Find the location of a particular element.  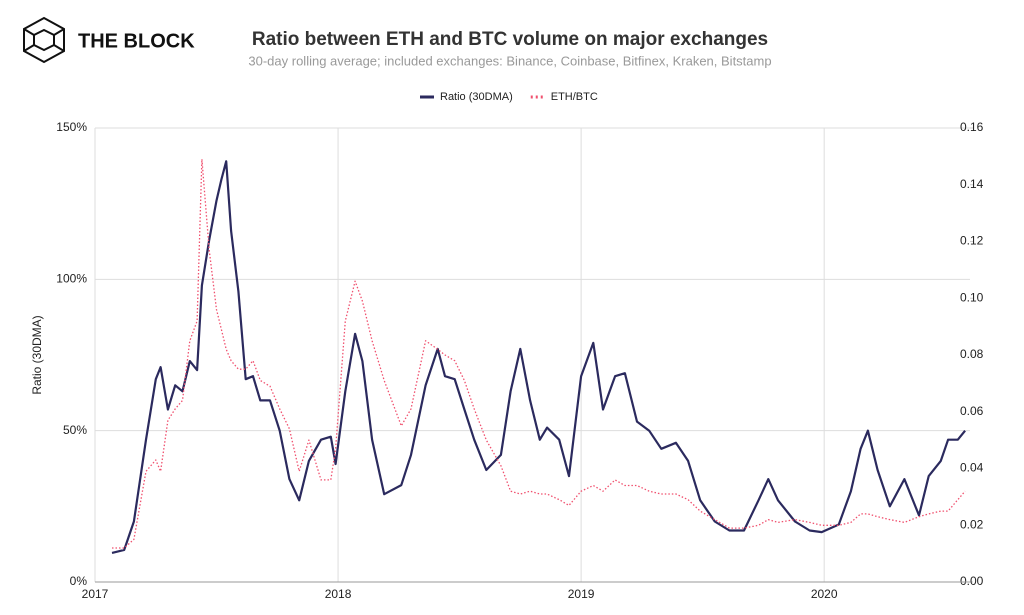

legend-label: ETH/BTC is located at coordinates (574, 97).